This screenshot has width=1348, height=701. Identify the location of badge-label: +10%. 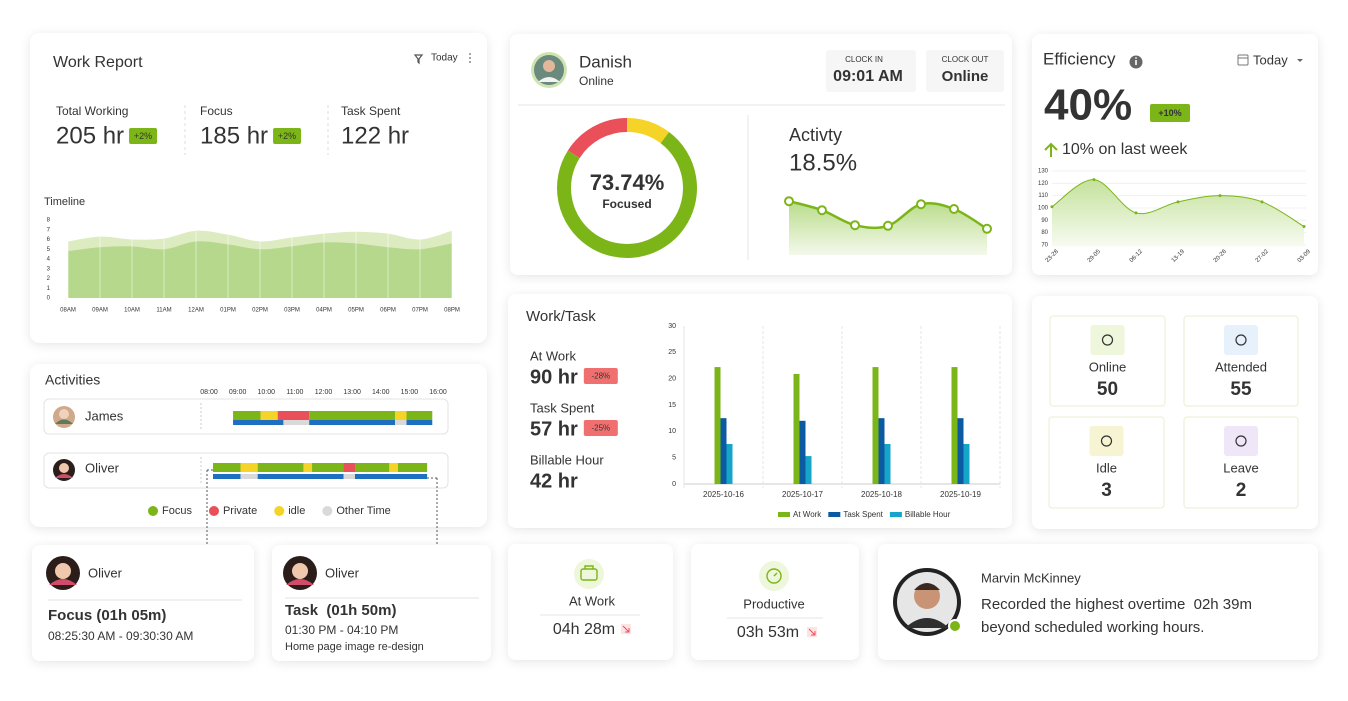
(1169, 113).